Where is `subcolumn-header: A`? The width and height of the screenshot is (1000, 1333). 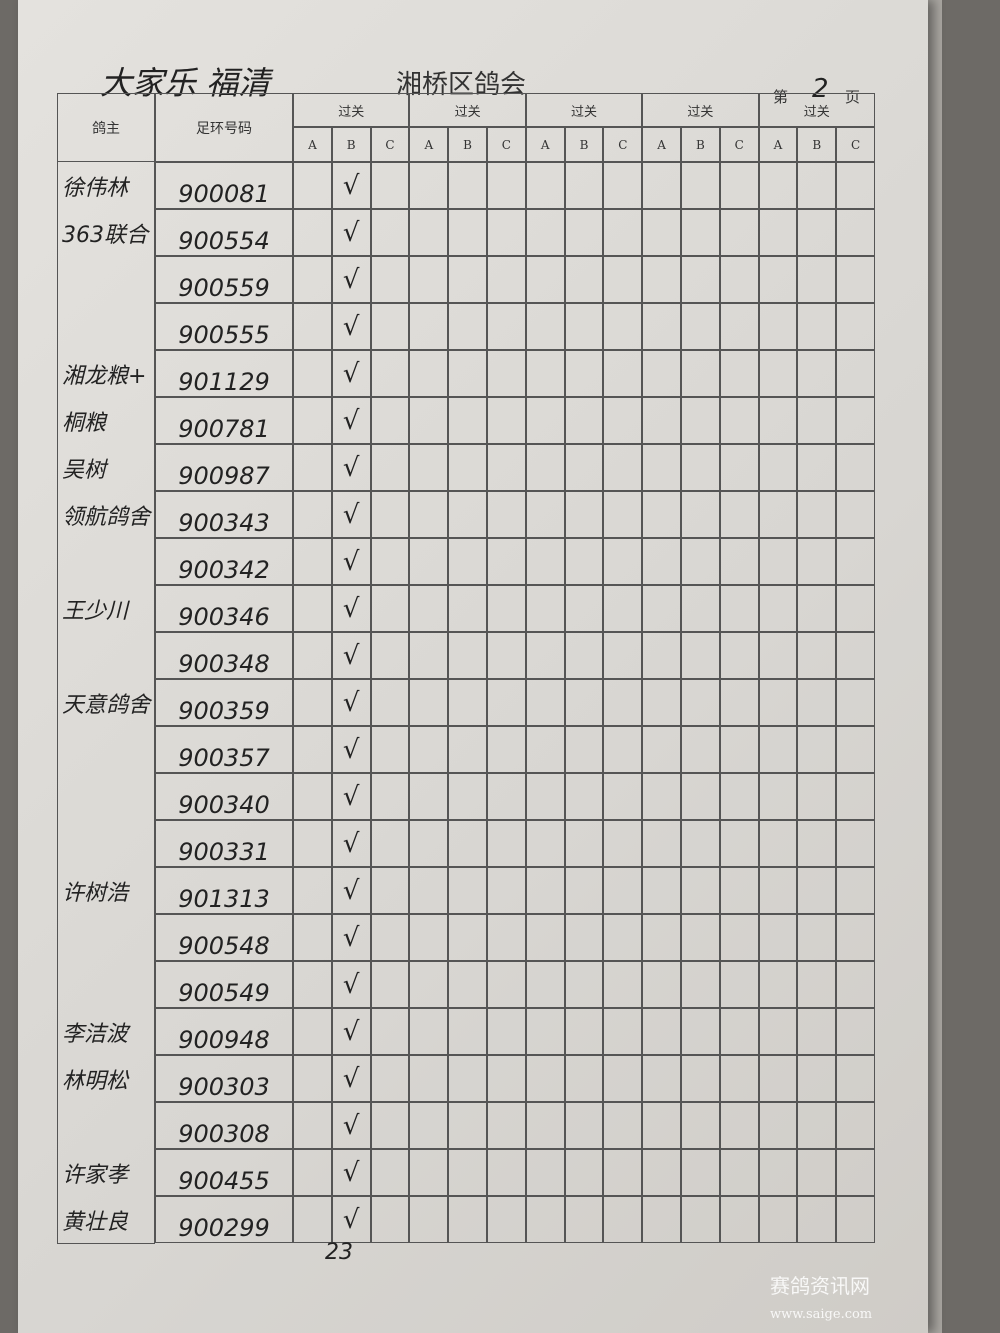 subcolumn-header: A is located at coordinates (545, 144).